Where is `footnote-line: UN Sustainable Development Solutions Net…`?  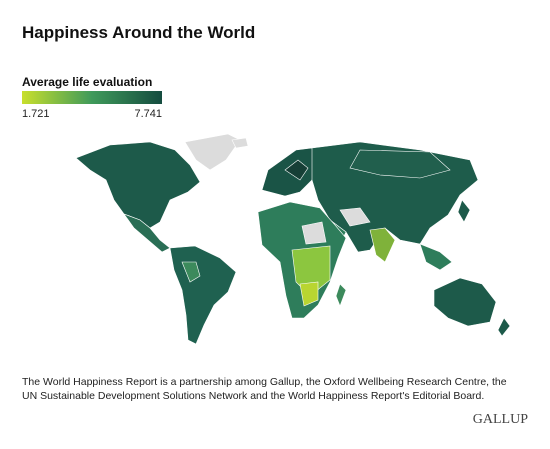
footnote-line: UN Sustainable Development Solutions Net… is located at coordinates (253, 396).